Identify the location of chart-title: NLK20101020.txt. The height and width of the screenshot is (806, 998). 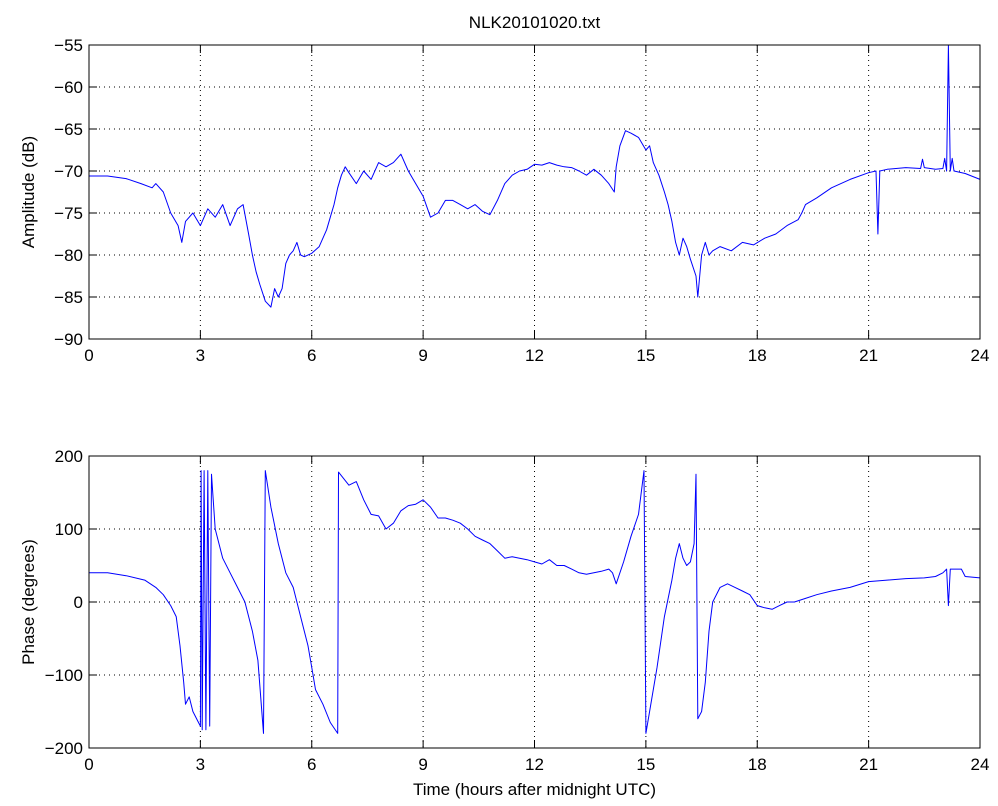
(535, 22).